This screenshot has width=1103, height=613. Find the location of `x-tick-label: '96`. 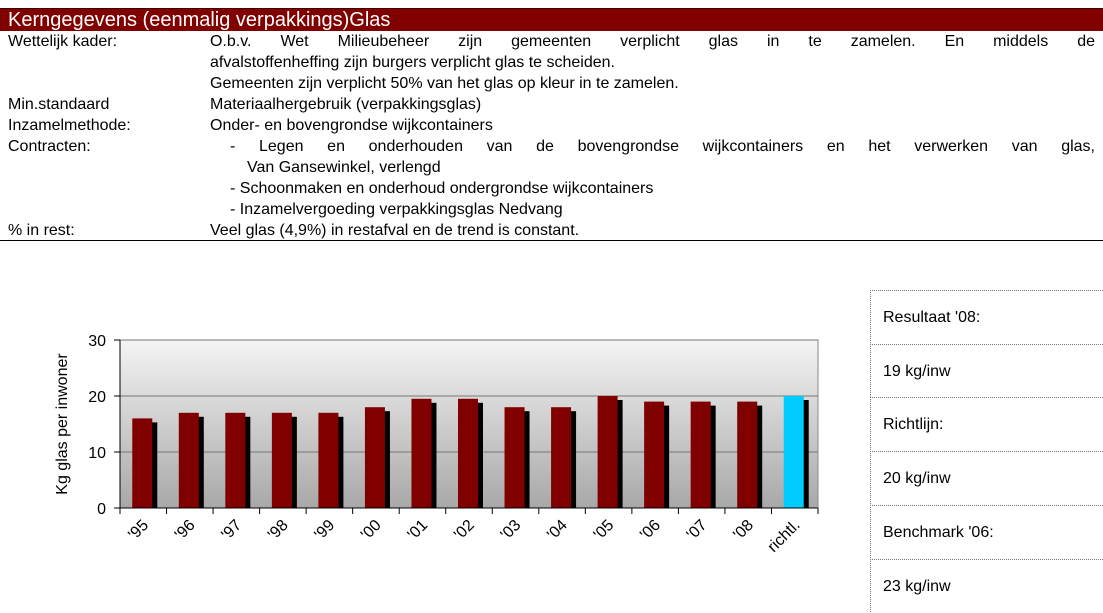

x-tick-label: '96 is located at coordinates (185, 530).